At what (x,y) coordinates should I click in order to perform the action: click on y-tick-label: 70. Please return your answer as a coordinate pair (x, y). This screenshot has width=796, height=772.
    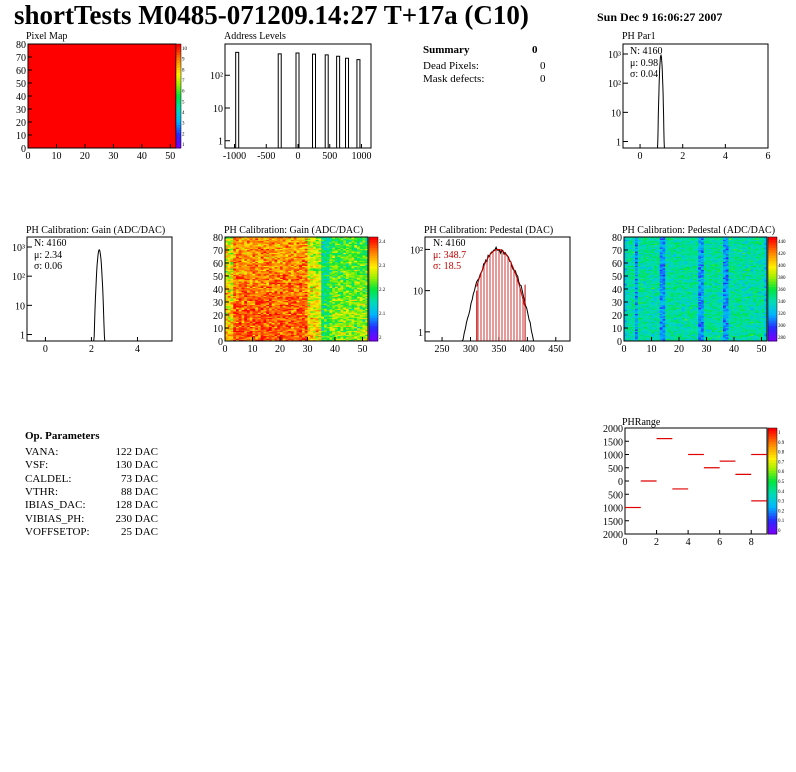
    Looking at the image, I should click on (218, 251).